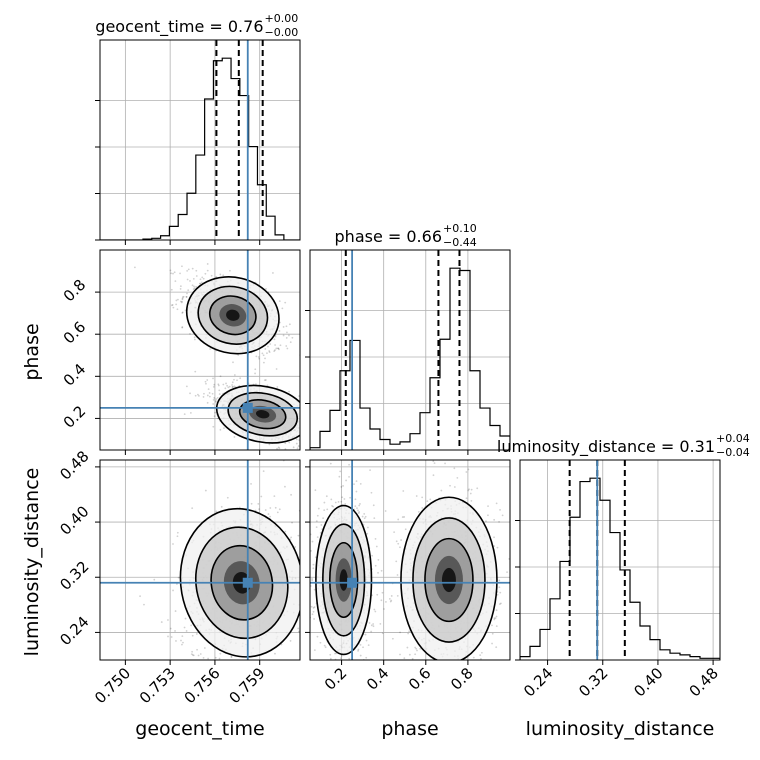  I want to click on title-geocent-time: geocent_time = 0.76, so click(179, 27).